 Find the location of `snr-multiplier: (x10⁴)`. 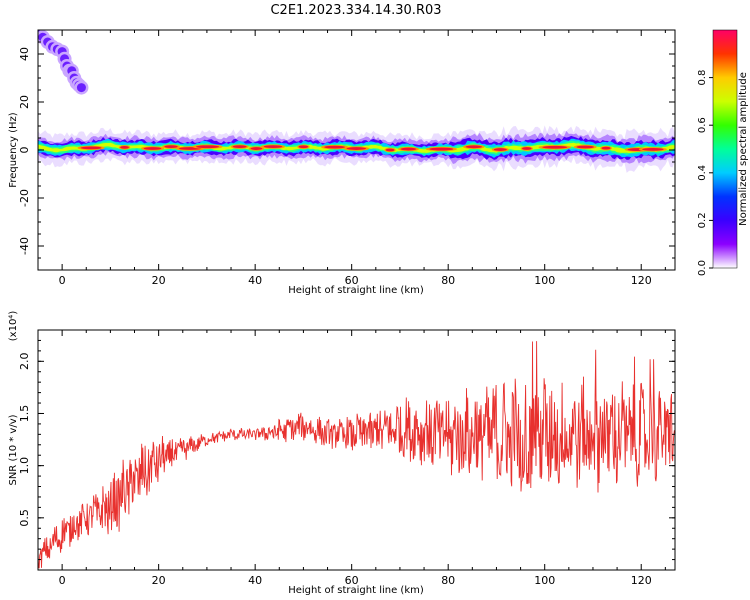

snr-multiplier: (x10⁴) is located at coordinates (13, 326).